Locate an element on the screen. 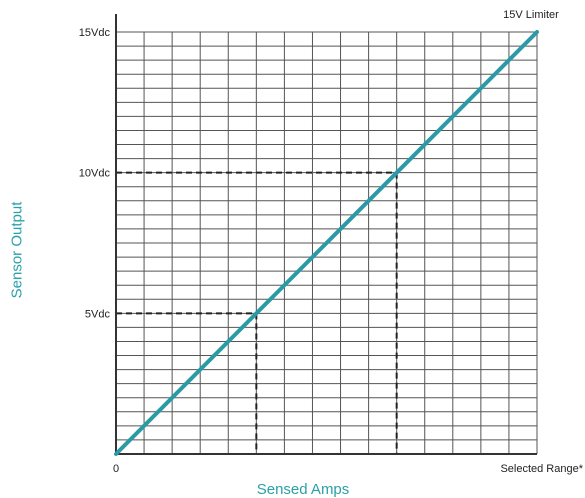 The width and height of the screenshot is (585, 498). x-axis-label: Sensed Amps is located at coordinates (303, 489).